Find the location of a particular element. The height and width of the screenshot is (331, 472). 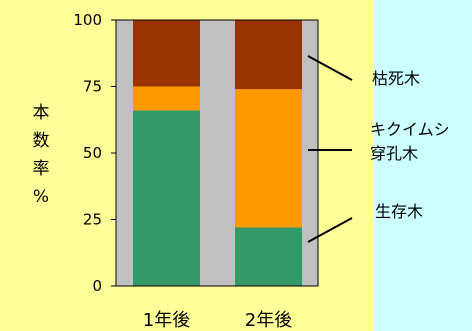

legend-alive-label-1: 生存木 is located at coordinates (399, 211).